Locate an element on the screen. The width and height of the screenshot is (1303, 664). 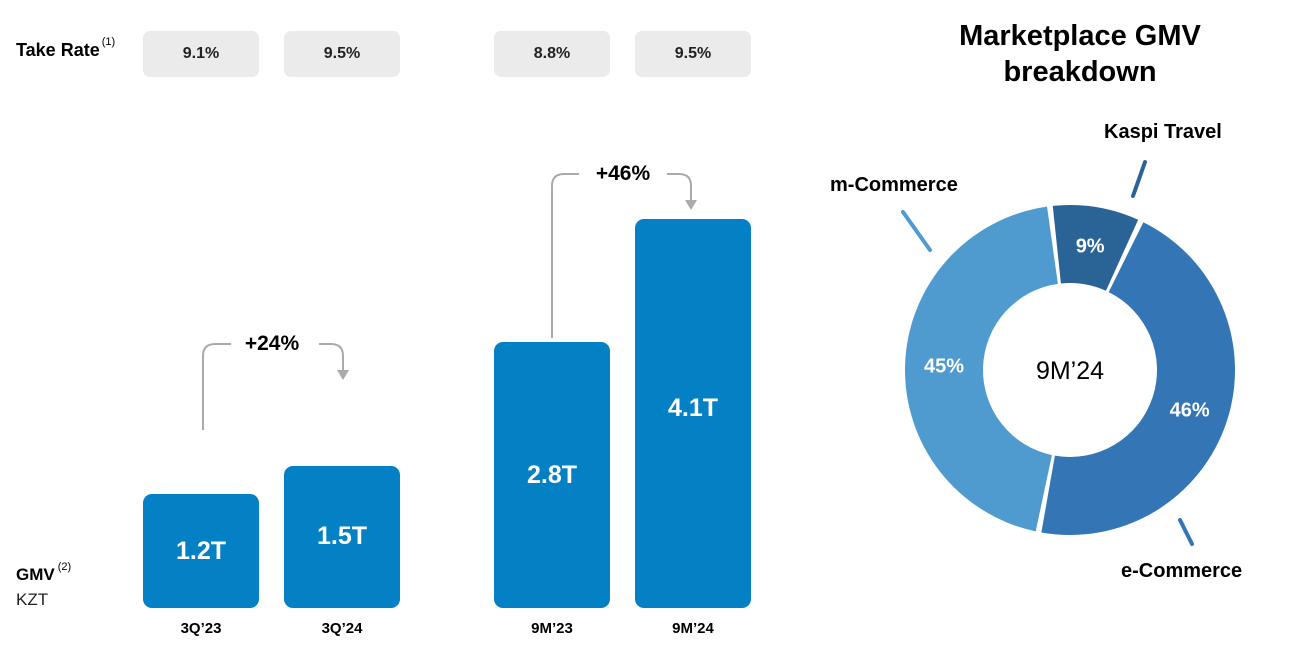
donut-slice-kaspi-travel is located at coordinates (1095, 248).